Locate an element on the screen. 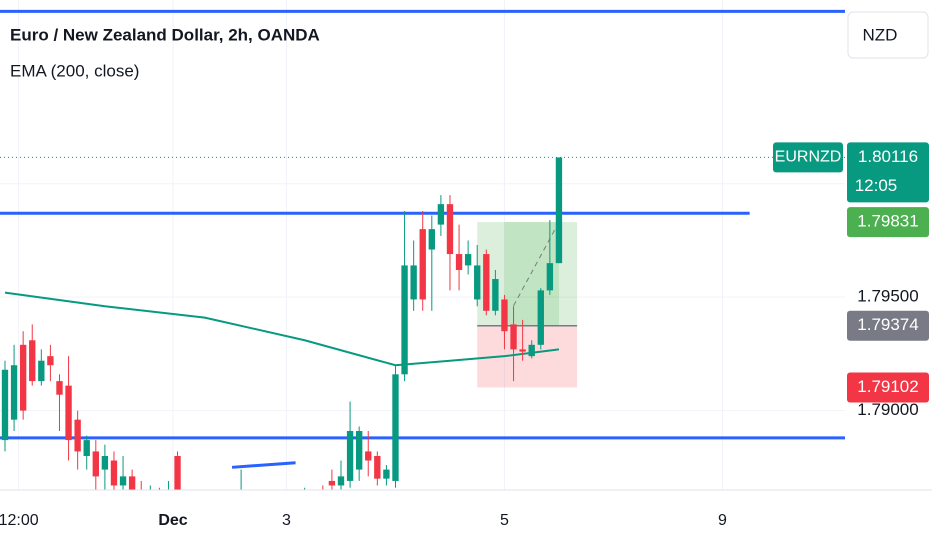  currency-box is located at coordinates (888, 35).